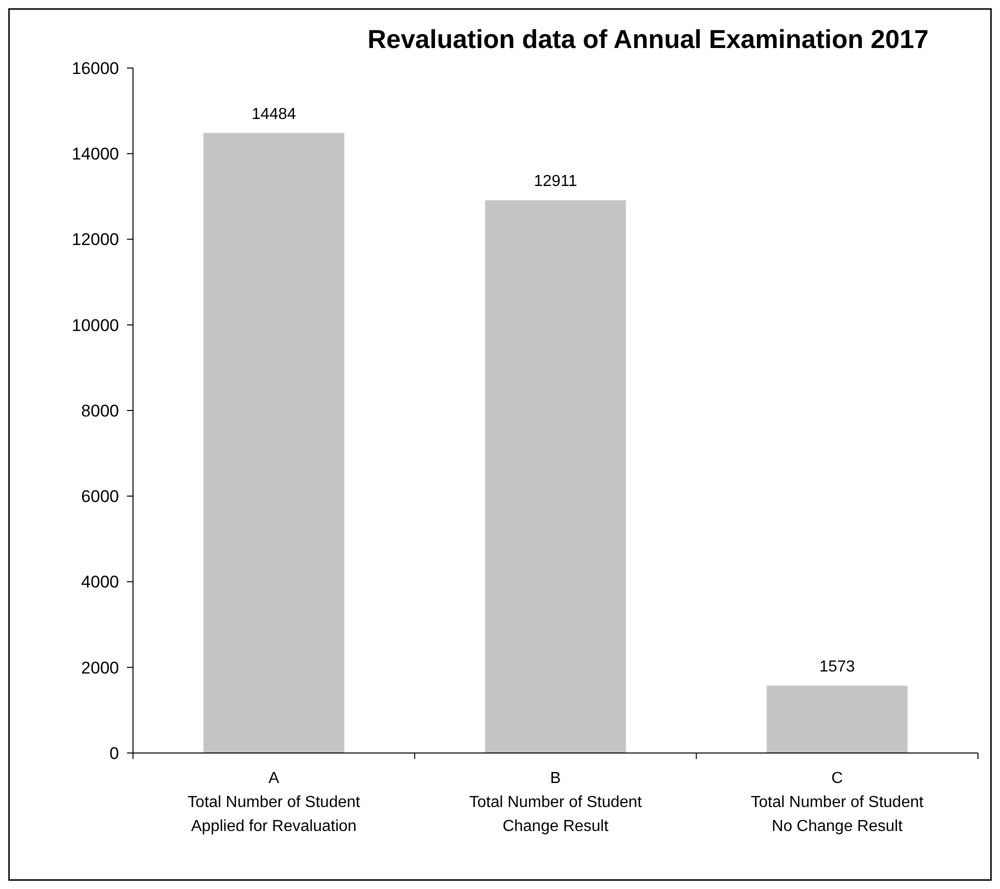 This screenshot has height=889, width=1000. Describe the element at coordinates (274, 802) in the screenshot. I see `x-tick-label: A Total Number of Student Applied for Revaluation` at that location.